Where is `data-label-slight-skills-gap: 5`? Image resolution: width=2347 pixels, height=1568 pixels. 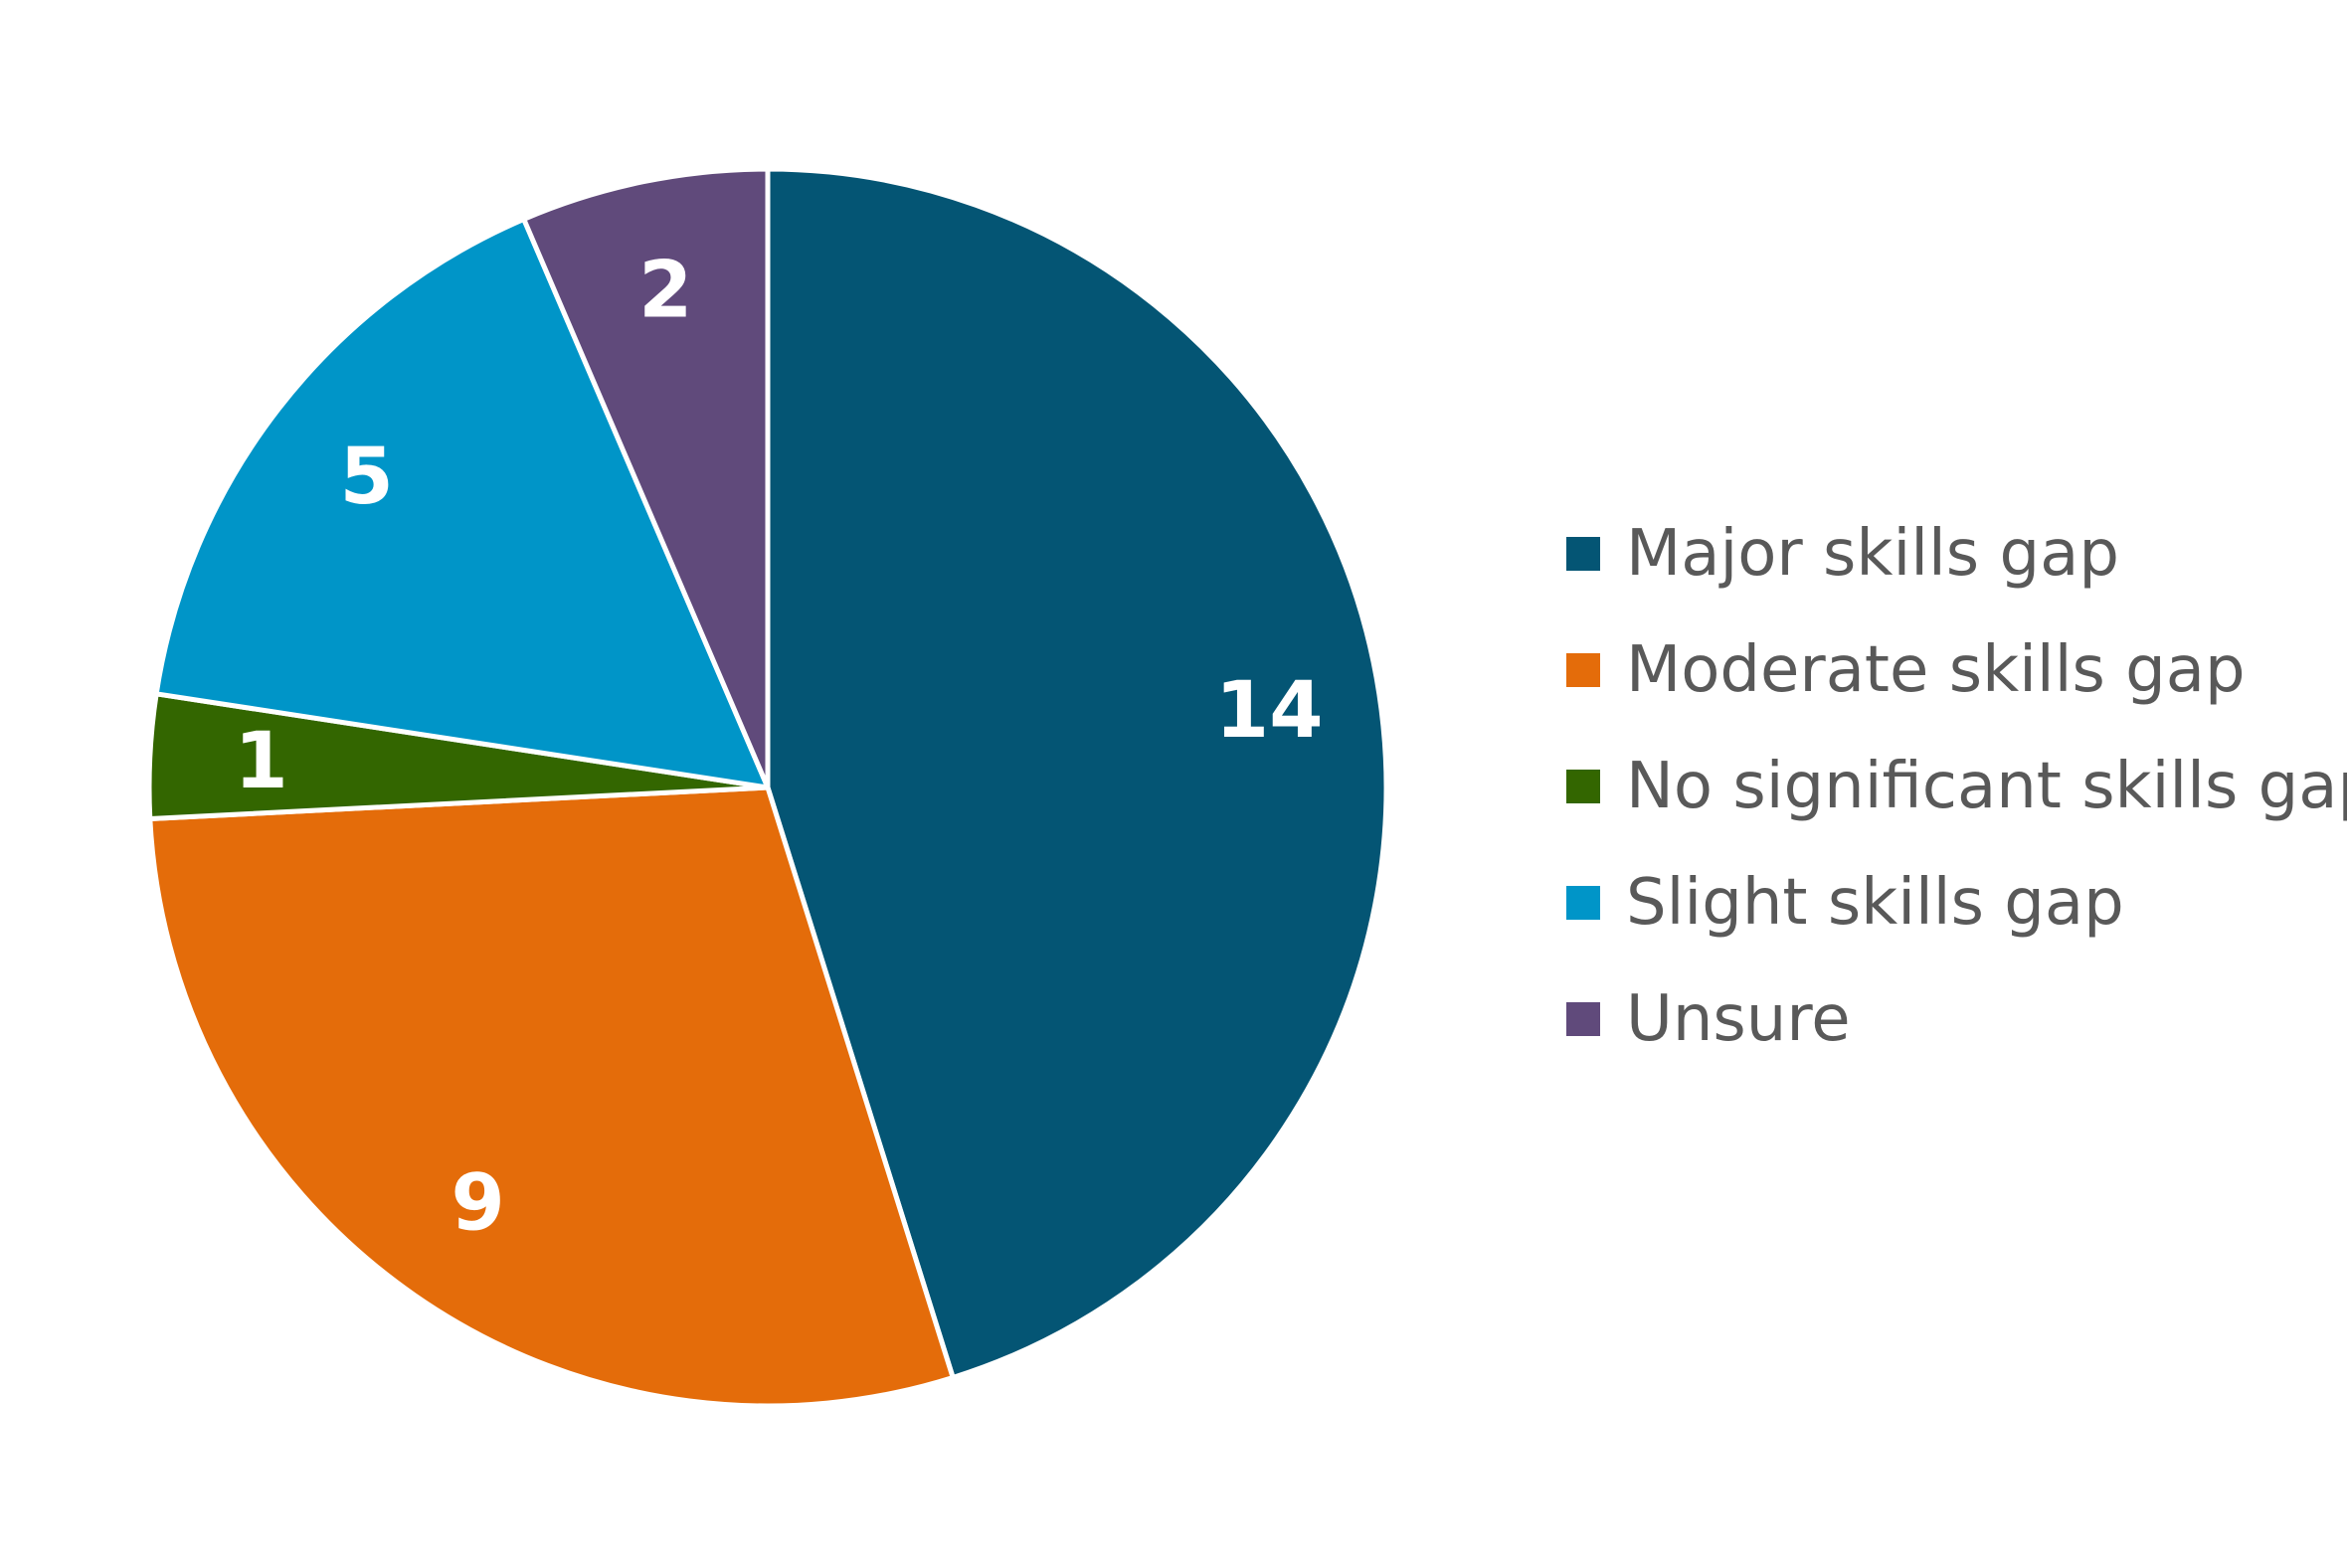
data-label-slight-skills-gap: 5 is located at coordinates (367, 477).